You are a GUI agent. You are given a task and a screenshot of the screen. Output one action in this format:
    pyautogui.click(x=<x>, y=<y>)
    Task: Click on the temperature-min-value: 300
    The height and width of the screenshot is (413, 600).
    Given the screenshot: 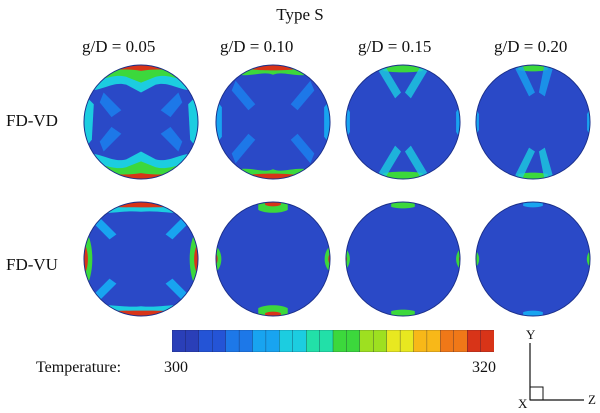 What is the action you would take?
    pyautogui.click(x=176, y=367)
    